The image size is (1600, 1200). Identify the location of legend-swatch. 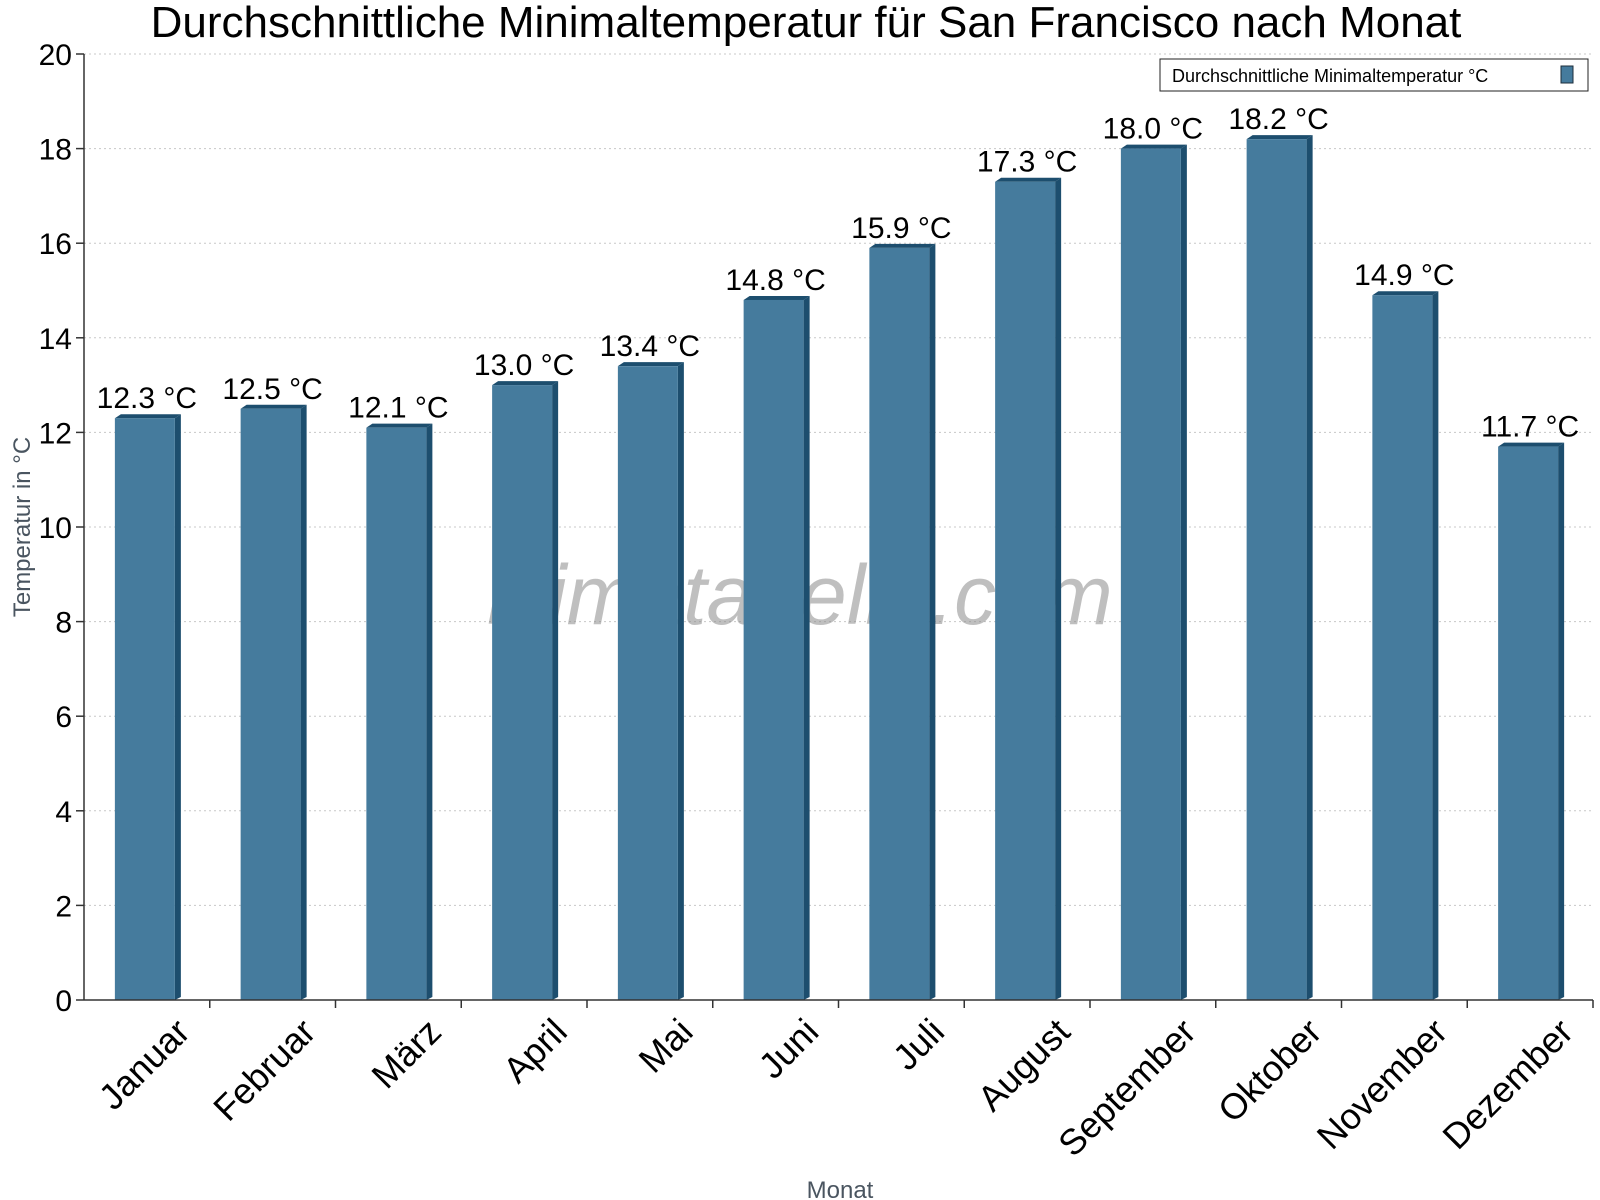
(1567, 74).